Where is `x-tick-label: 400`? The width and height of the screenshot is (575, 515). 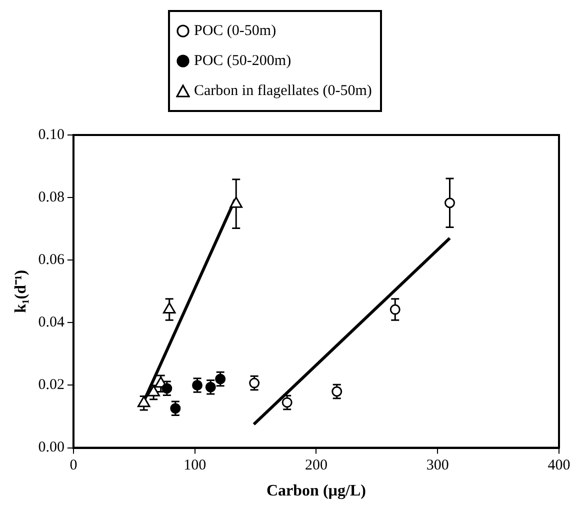
x-tick-label: 400 is located at coordinates (559, 466).